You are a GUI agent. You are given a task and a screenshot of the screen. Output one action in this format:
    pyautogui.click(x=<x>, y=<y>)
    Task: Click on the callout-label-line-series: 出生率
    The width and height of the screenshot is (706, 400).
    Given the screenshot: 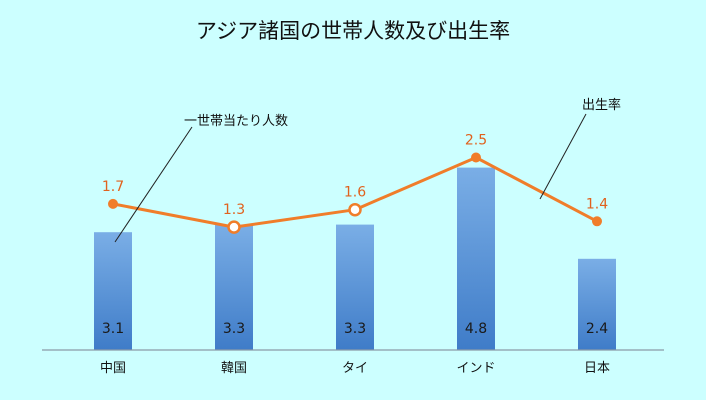 What is the action you would take?
    pyautogui.click(x=601, y=105)
    